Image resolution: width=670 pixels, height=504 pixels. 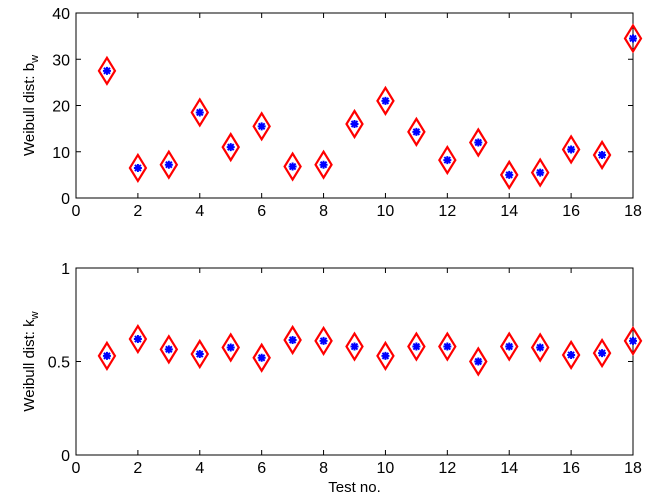 What do you see at coordinates (61, 14) in the screenshot?
I see `y-tick-label: 40` at bounding box center [61, 14].